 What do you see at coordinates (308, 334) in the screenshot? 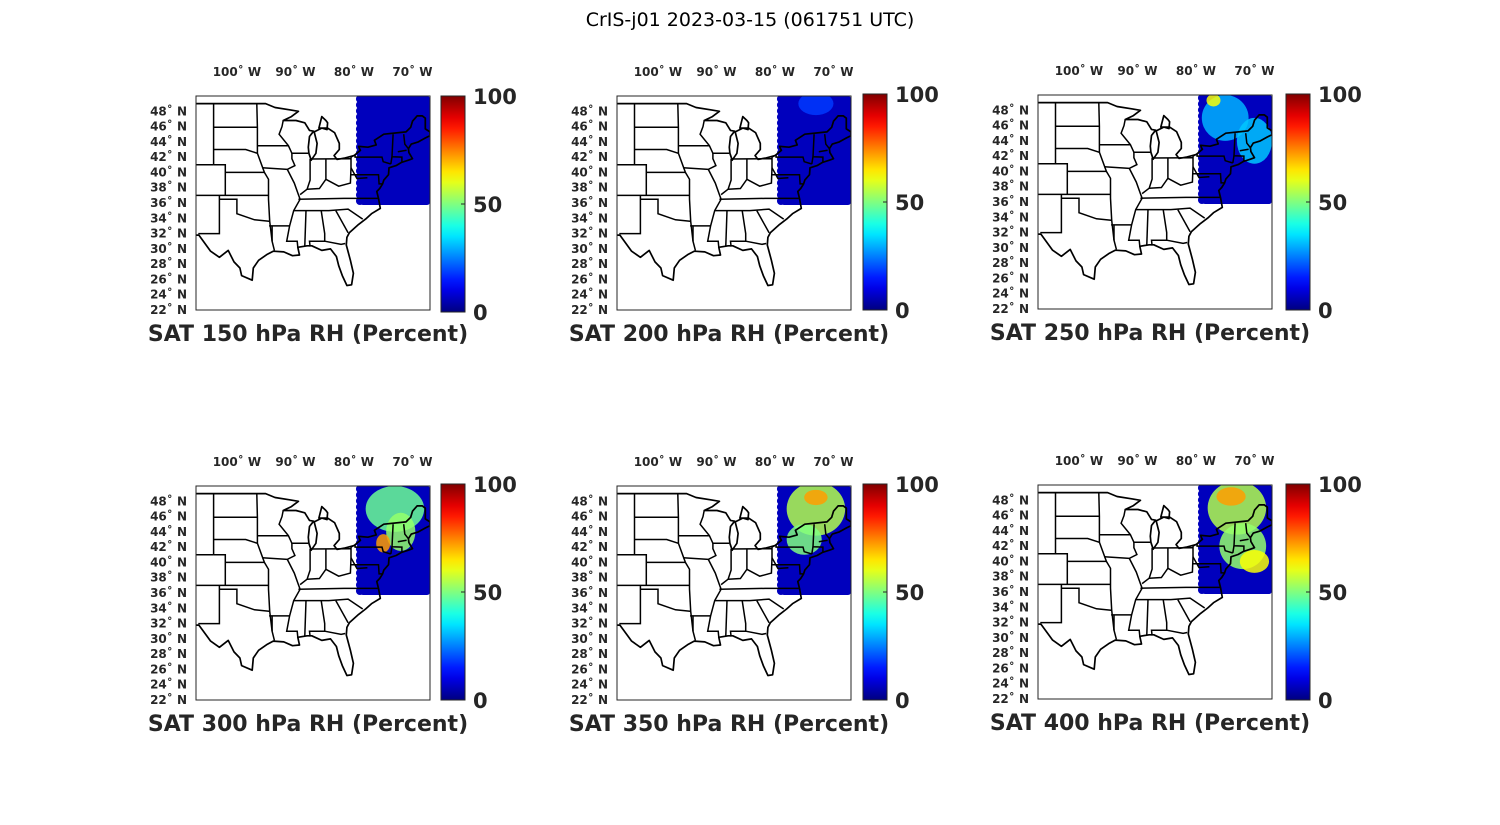
I see `panel-title: SAT 150 hPa RH (Percent)` at bounding box center [308, 334].